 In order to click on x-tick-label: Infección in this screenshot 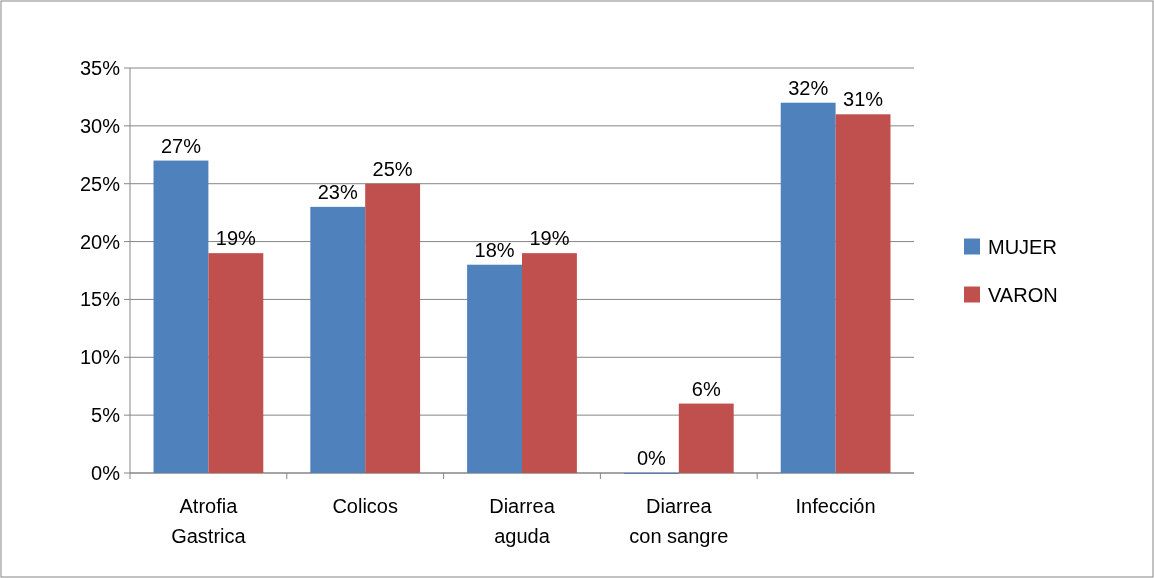, I will do `click(835, 506)`.